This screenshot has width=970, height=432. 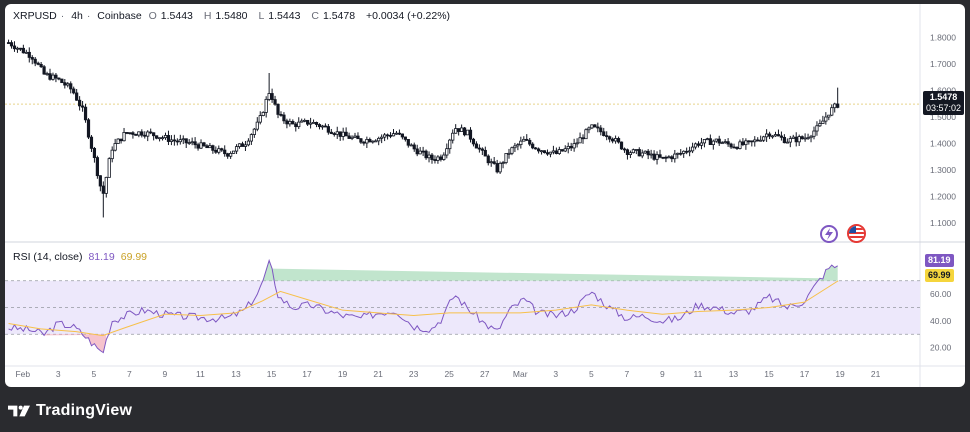 What do you see at coordinates (22, 374) in the screenshot?
I see `time-tick-label: Feb` at bounding box center [22, 374].